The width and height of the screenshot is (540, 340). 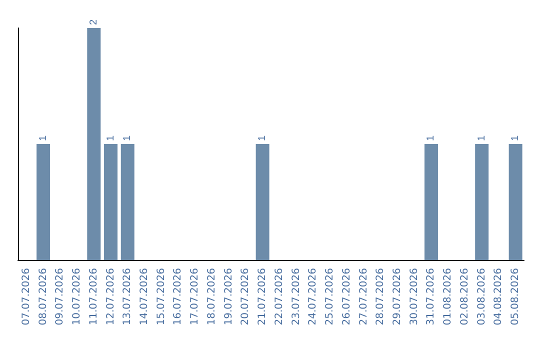 I want to click on x-tick-label: 08.07.2026, so click(x=43, y=297).